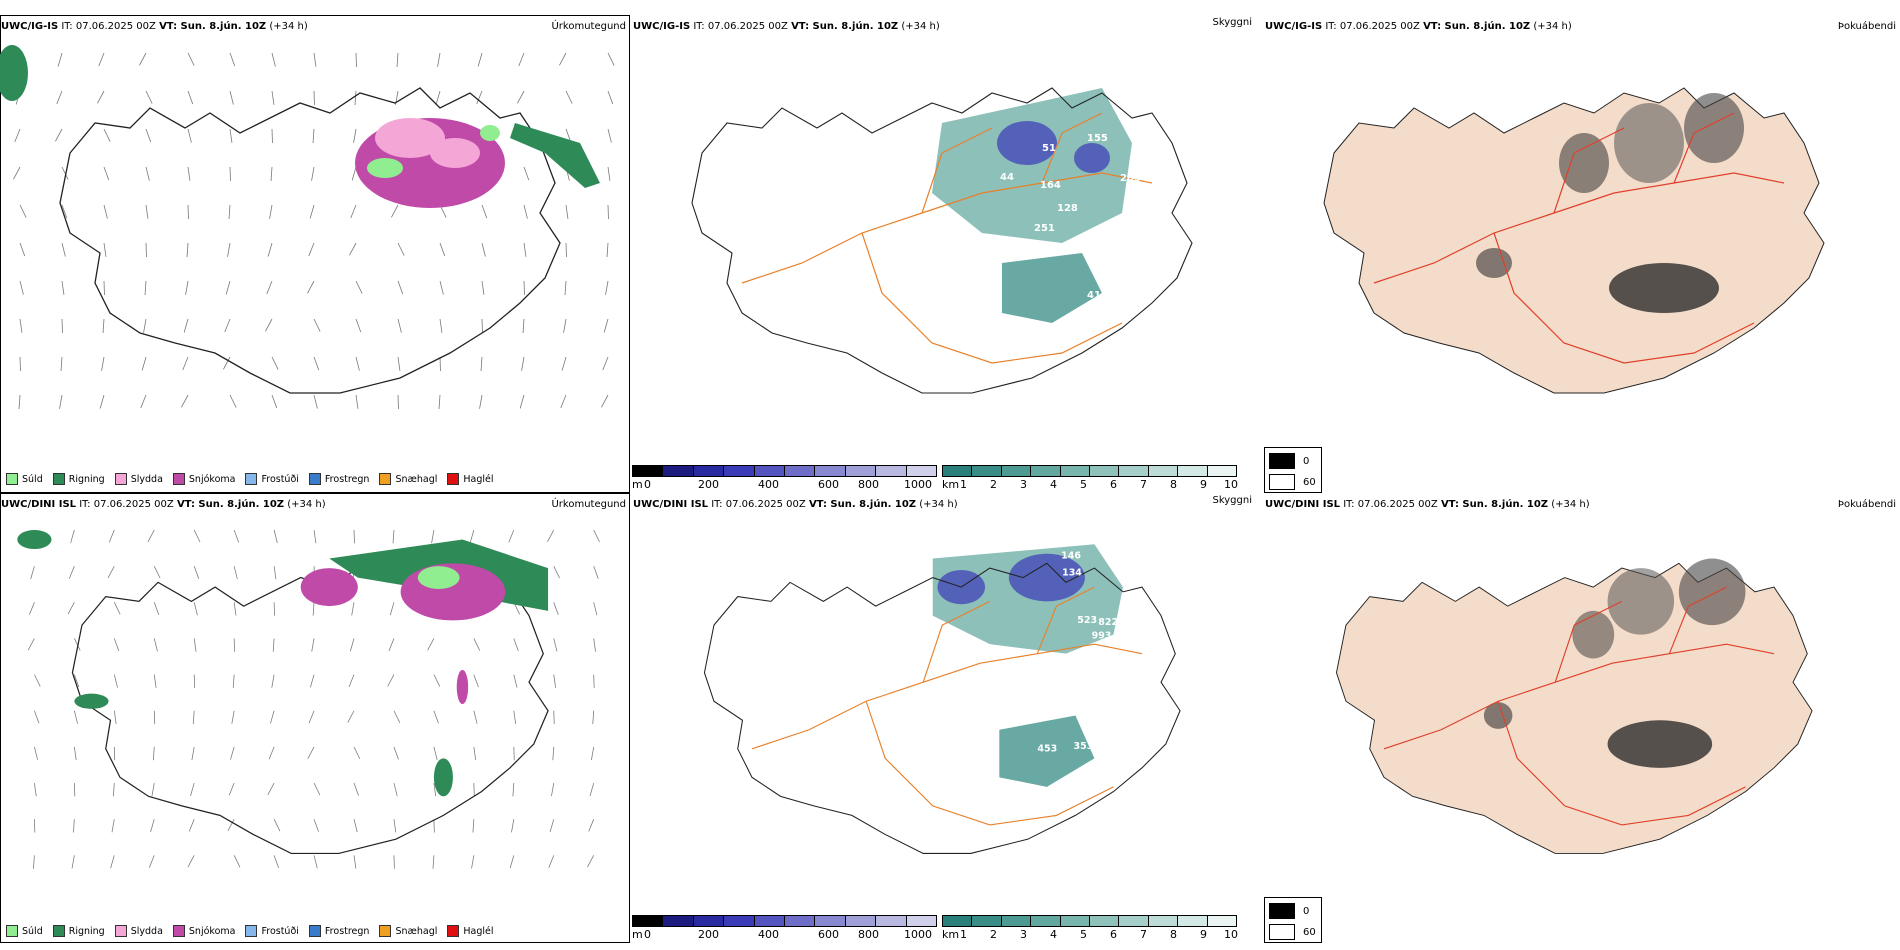  Describe the element at coordinates (280, 931) in the screenshot. I see `legend-label: Frostúði` at that location.